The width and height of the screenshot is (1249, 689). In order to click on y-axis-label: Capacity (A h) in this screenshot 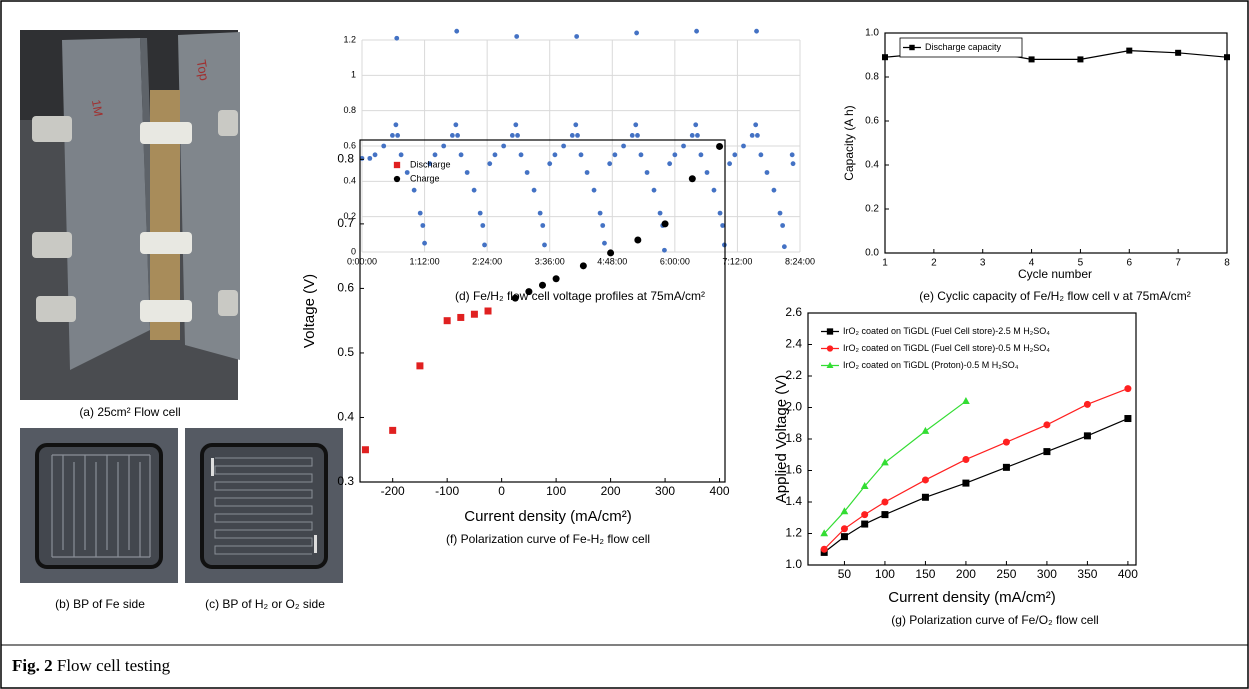, I will do `click(849, 142)`.